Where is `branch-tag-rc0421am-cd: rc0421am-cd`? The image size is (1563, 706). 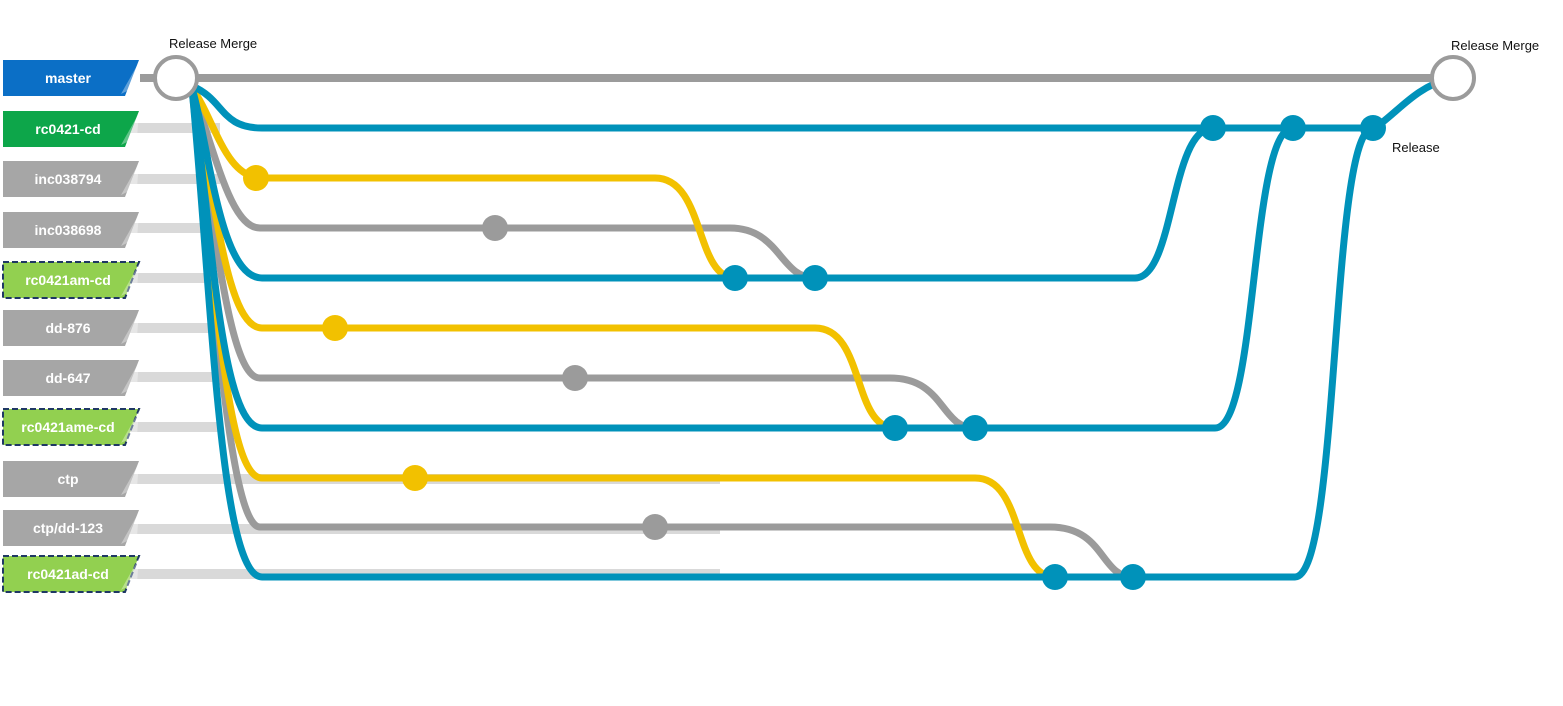
branch-tag-rc0421am-cd: rc0421am-cd is located at coordinates (71, 280).